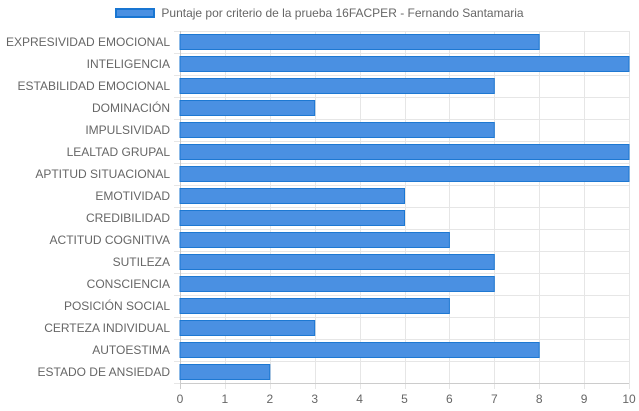 Image resolution: width=639 pixels, height=411 pixels. I want to click on y-tick-label: LEALTAD GRUPAL, so click(119, 152).